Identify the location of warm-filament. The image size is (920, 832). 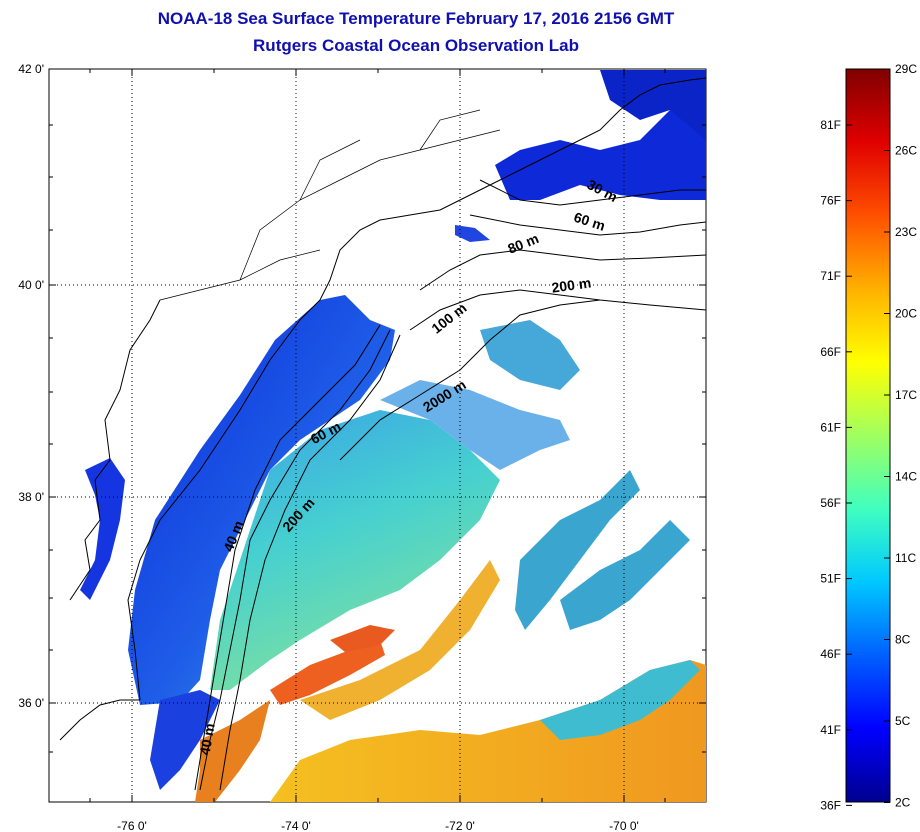
(327, 672).